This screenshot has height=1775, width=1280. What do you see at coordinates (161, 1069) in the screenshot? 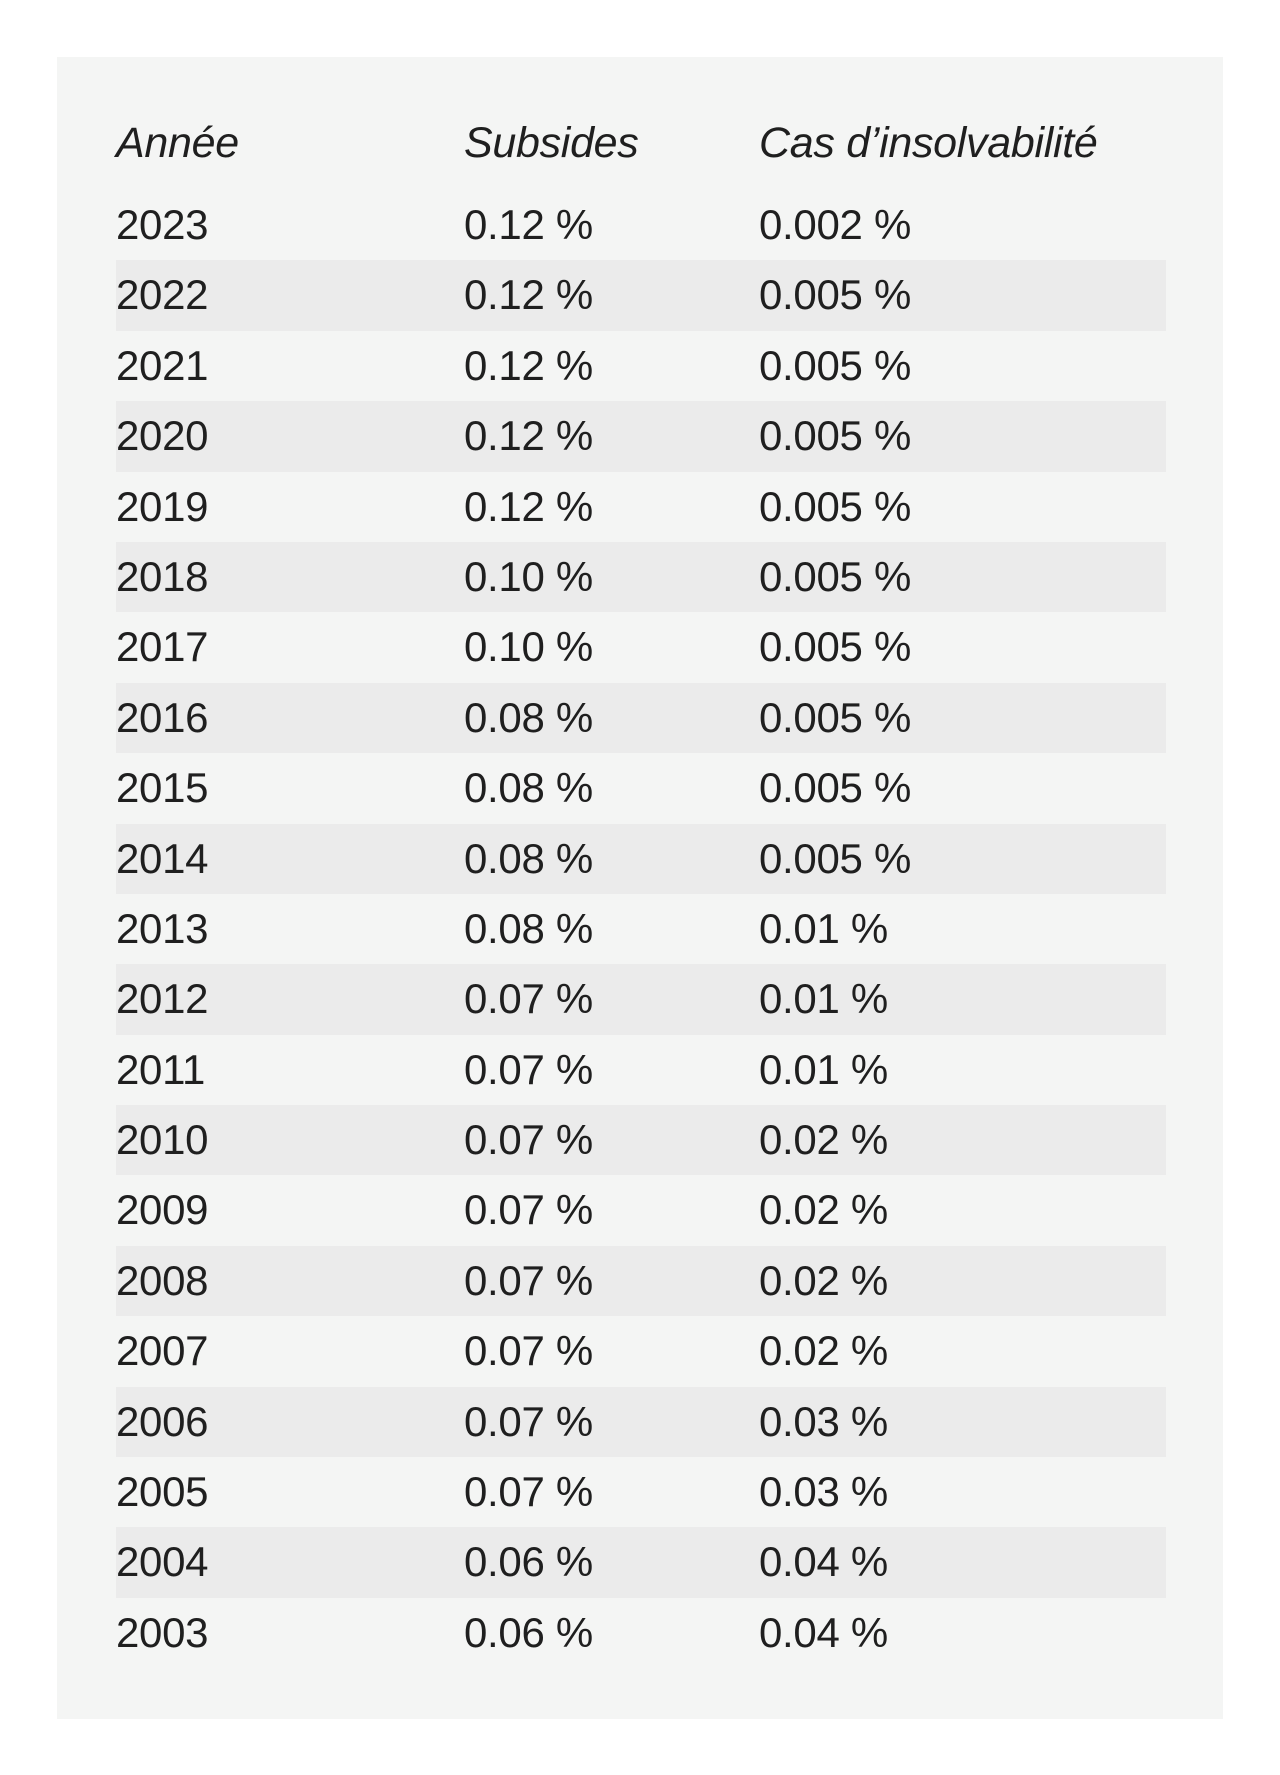
I see `cell-year: 2011` at bounding box center [161, 1069].